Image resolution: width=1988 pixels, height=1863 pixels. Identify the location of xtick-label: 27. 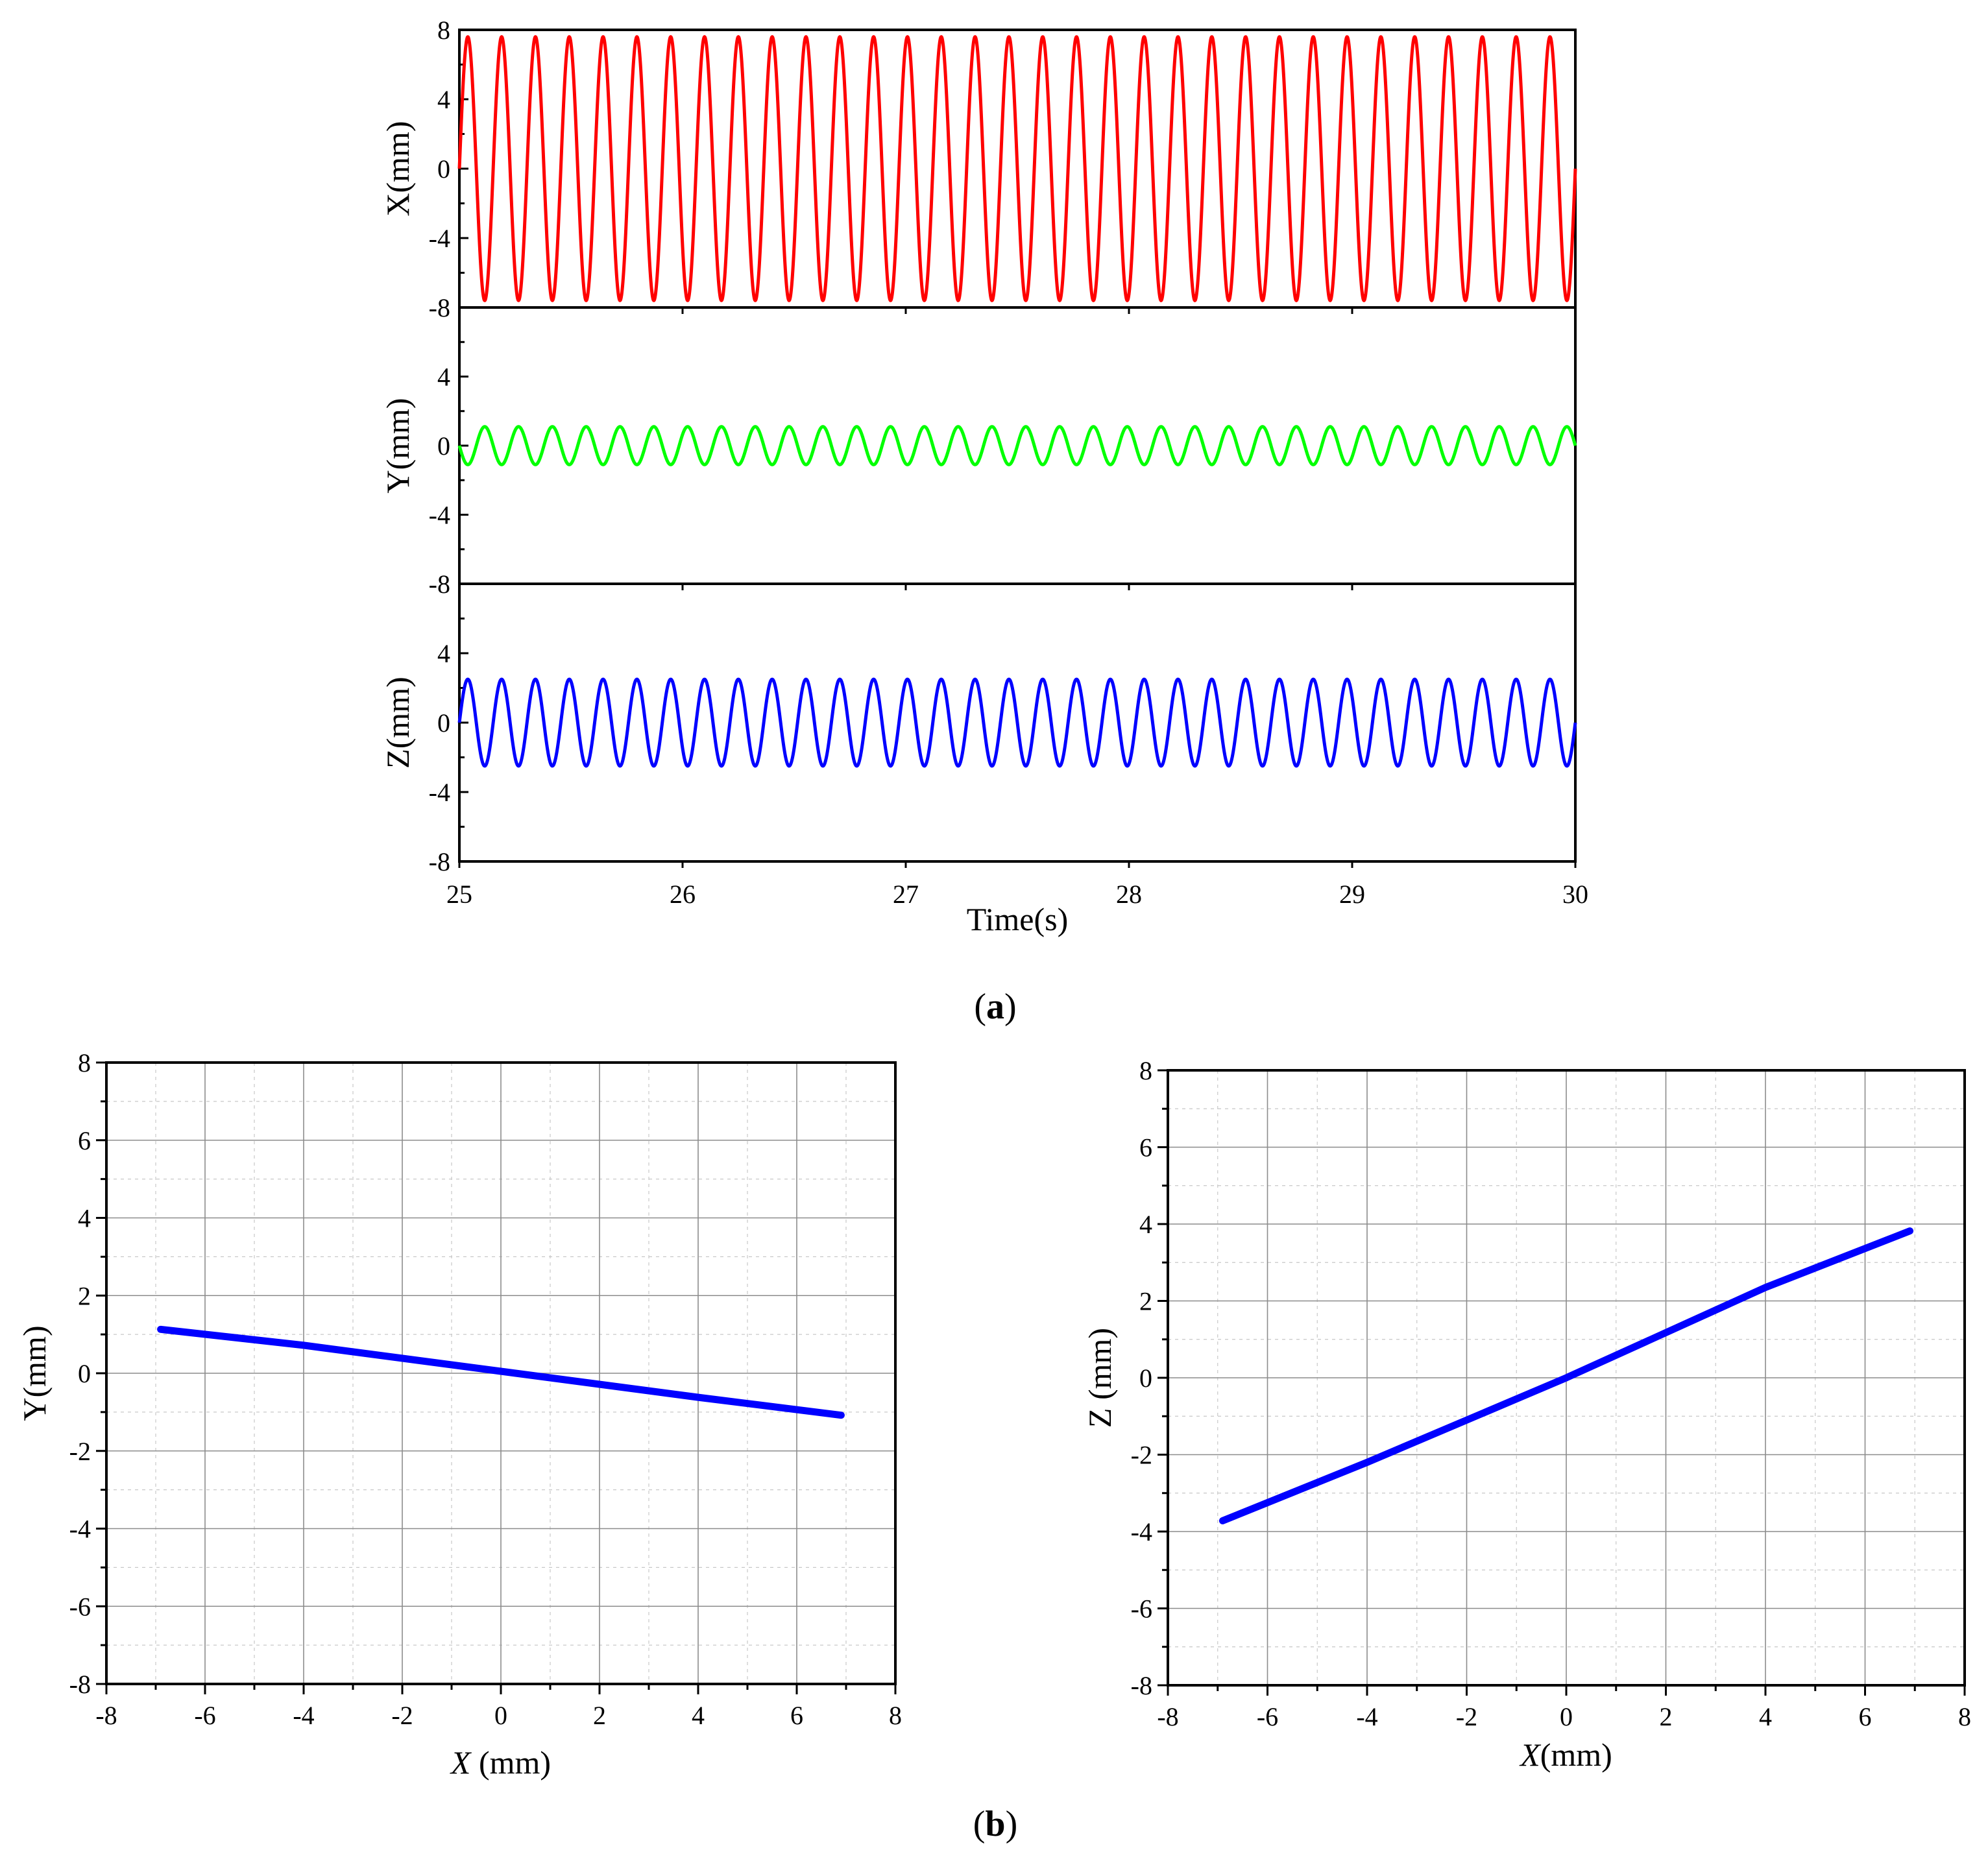
(906, 894).